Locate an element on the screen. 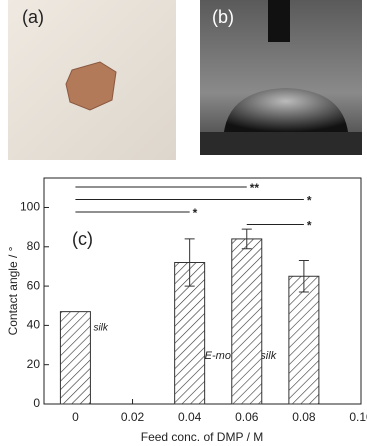  y-tick-label: 60 is located at coordinates (34, 285).